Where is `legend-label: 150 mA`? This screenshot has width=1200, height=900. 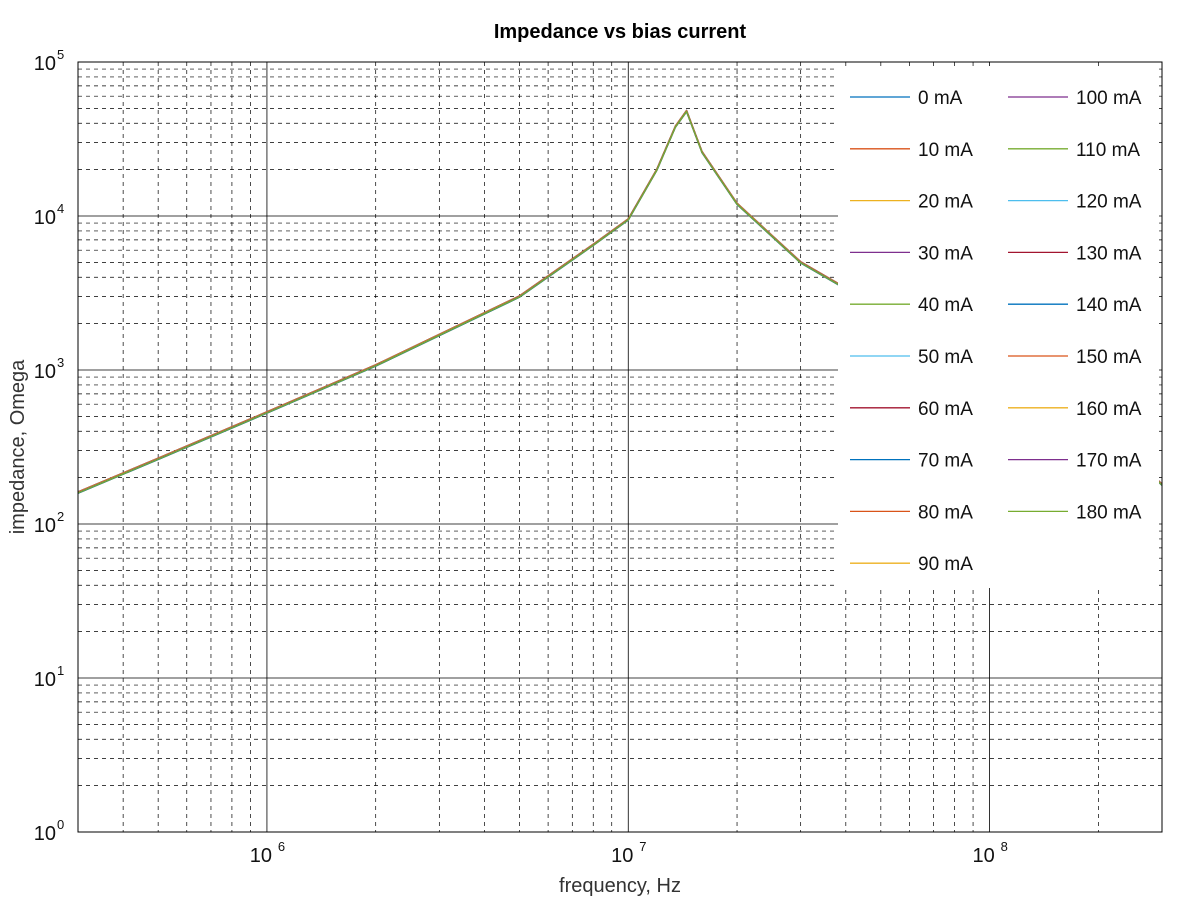 legend-label: 150 mA is located at coordinates (1109, 357).